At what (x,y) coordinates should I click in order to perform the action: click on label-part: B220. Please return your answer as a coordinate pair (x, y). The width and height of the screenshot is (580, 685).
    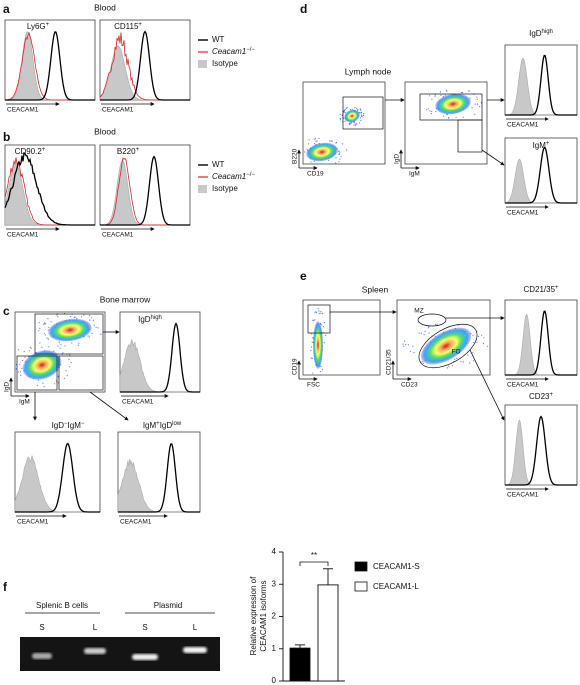
    Looking at the image, I should click on (126, 151).